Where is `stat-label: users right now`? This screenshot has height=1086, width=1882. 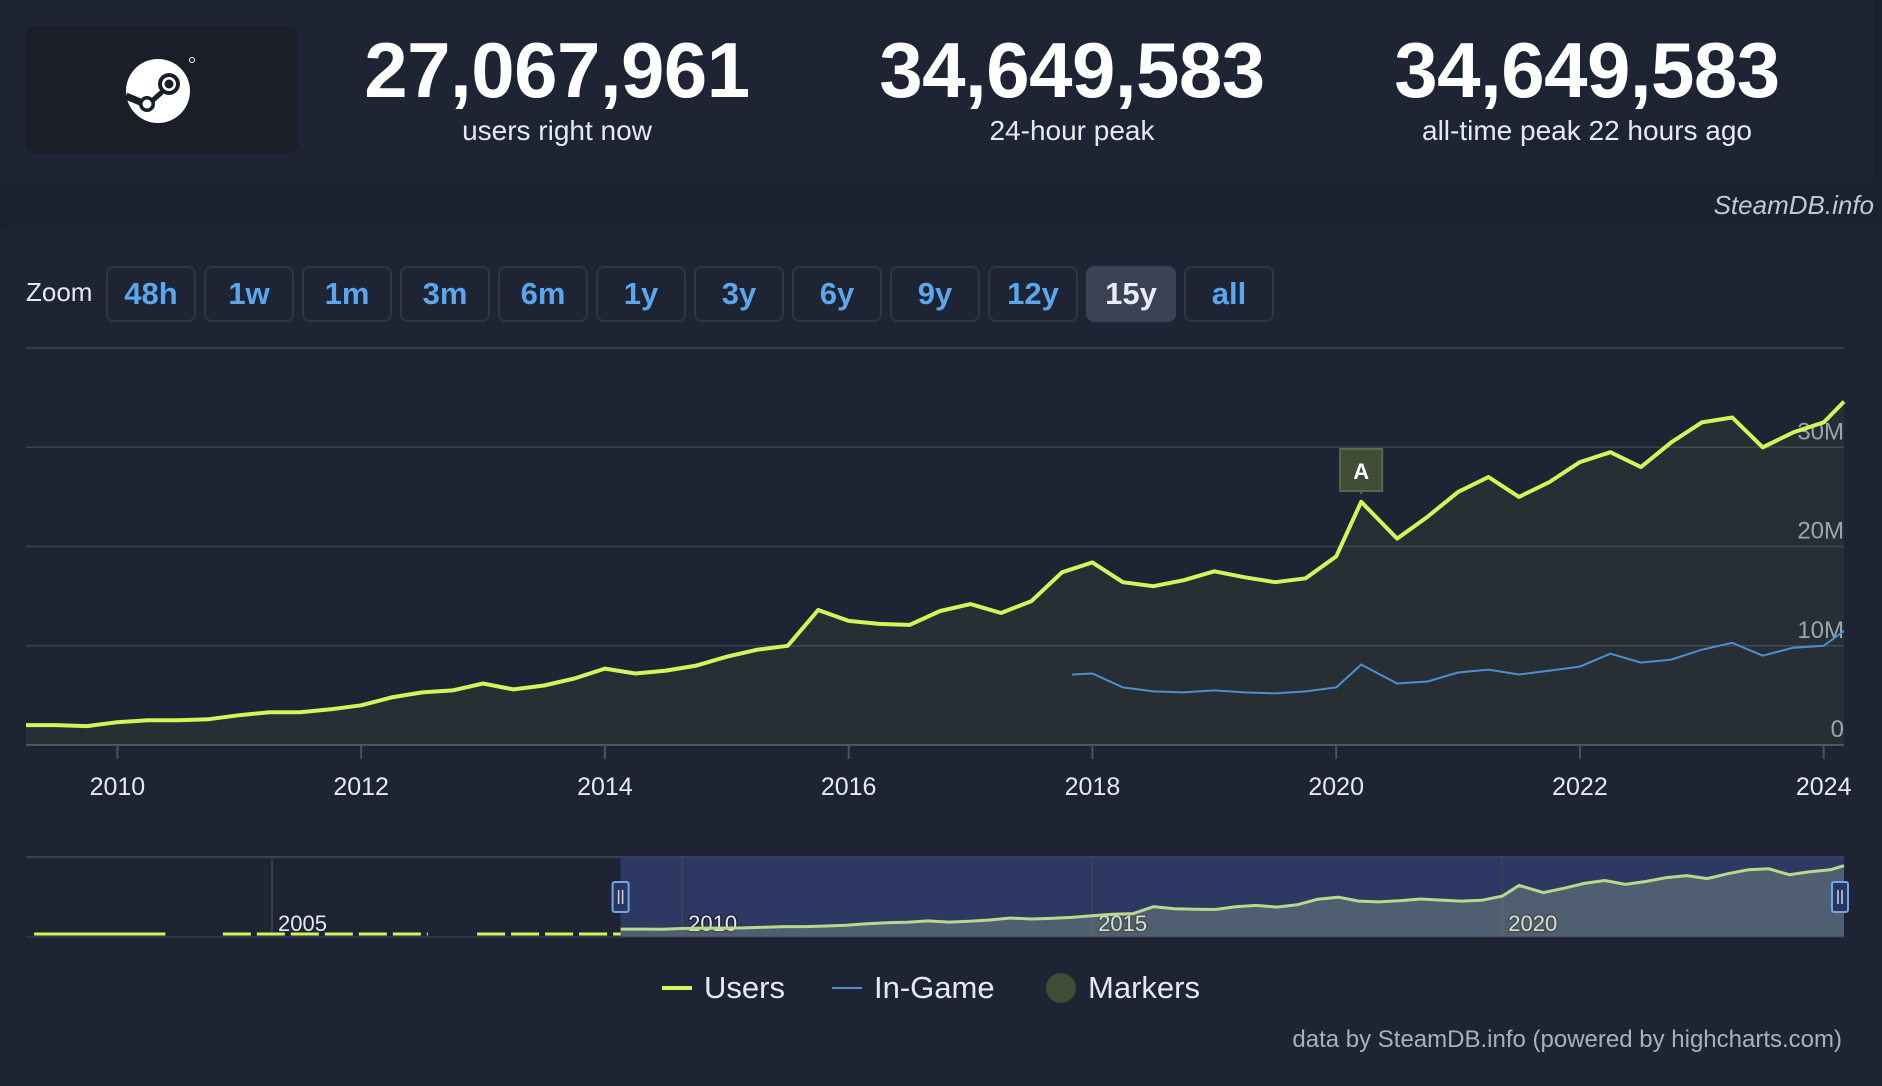
stat-label: users right now is located at coordinates (557, 130).